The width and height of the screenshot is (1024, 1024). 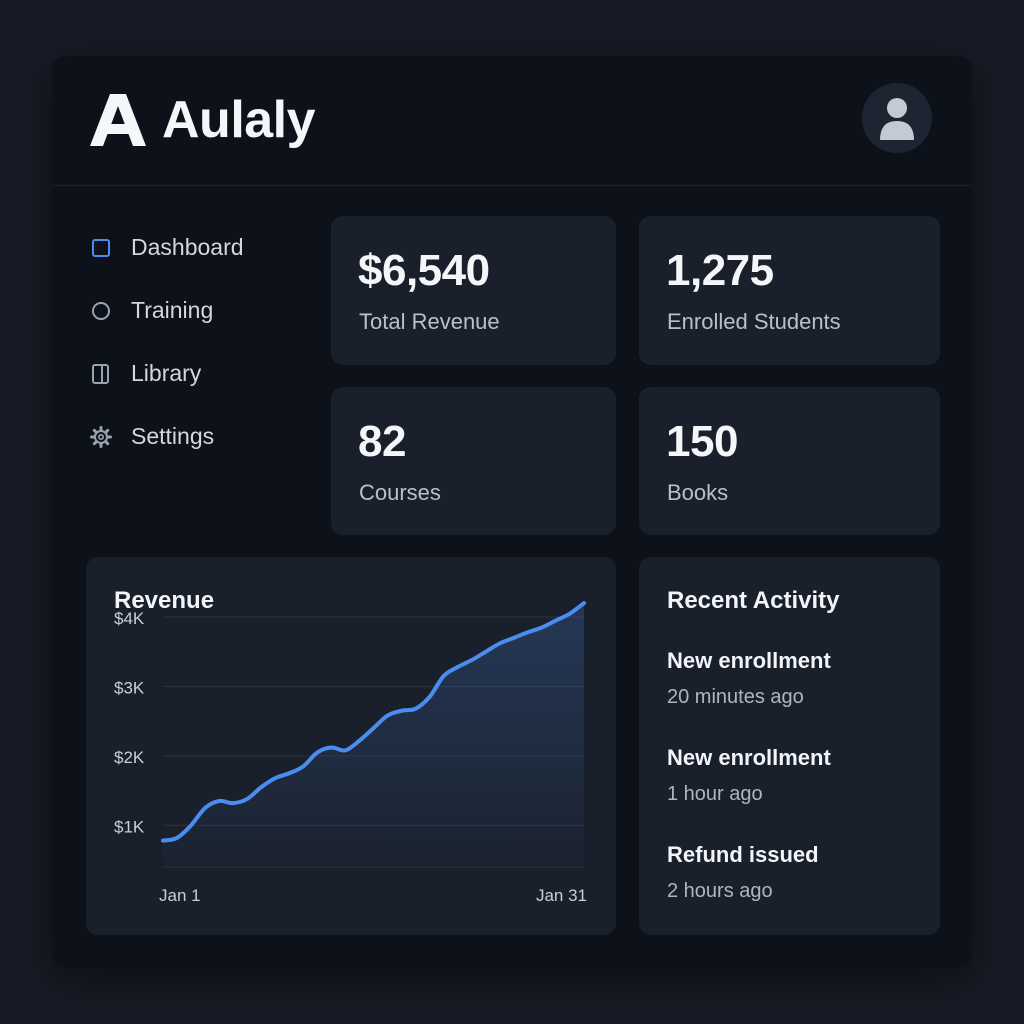 What do you see at coordinates (512, 121) in the screenshot?
I see `header: Aulaly` at bounding box center [512, 121].